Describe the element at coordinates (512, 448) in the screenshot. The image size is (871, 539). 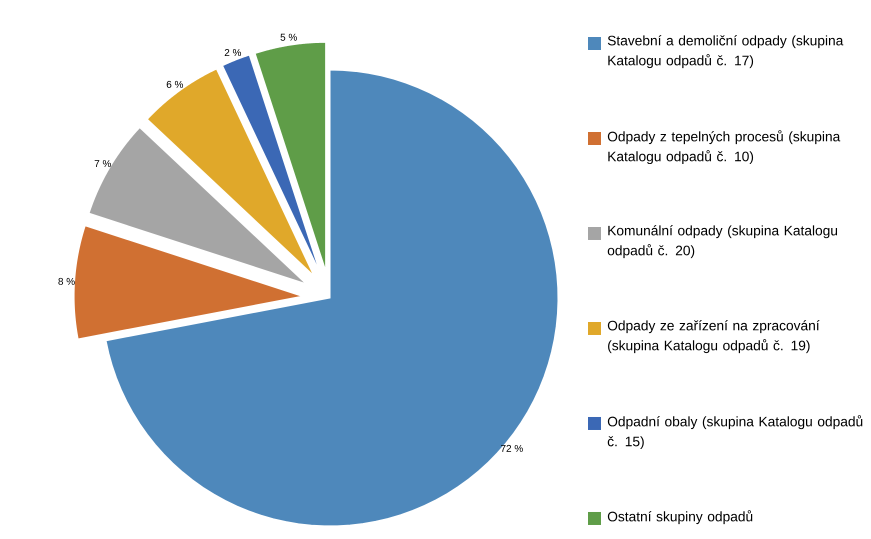
I see `data-label: 72 %` at that location.